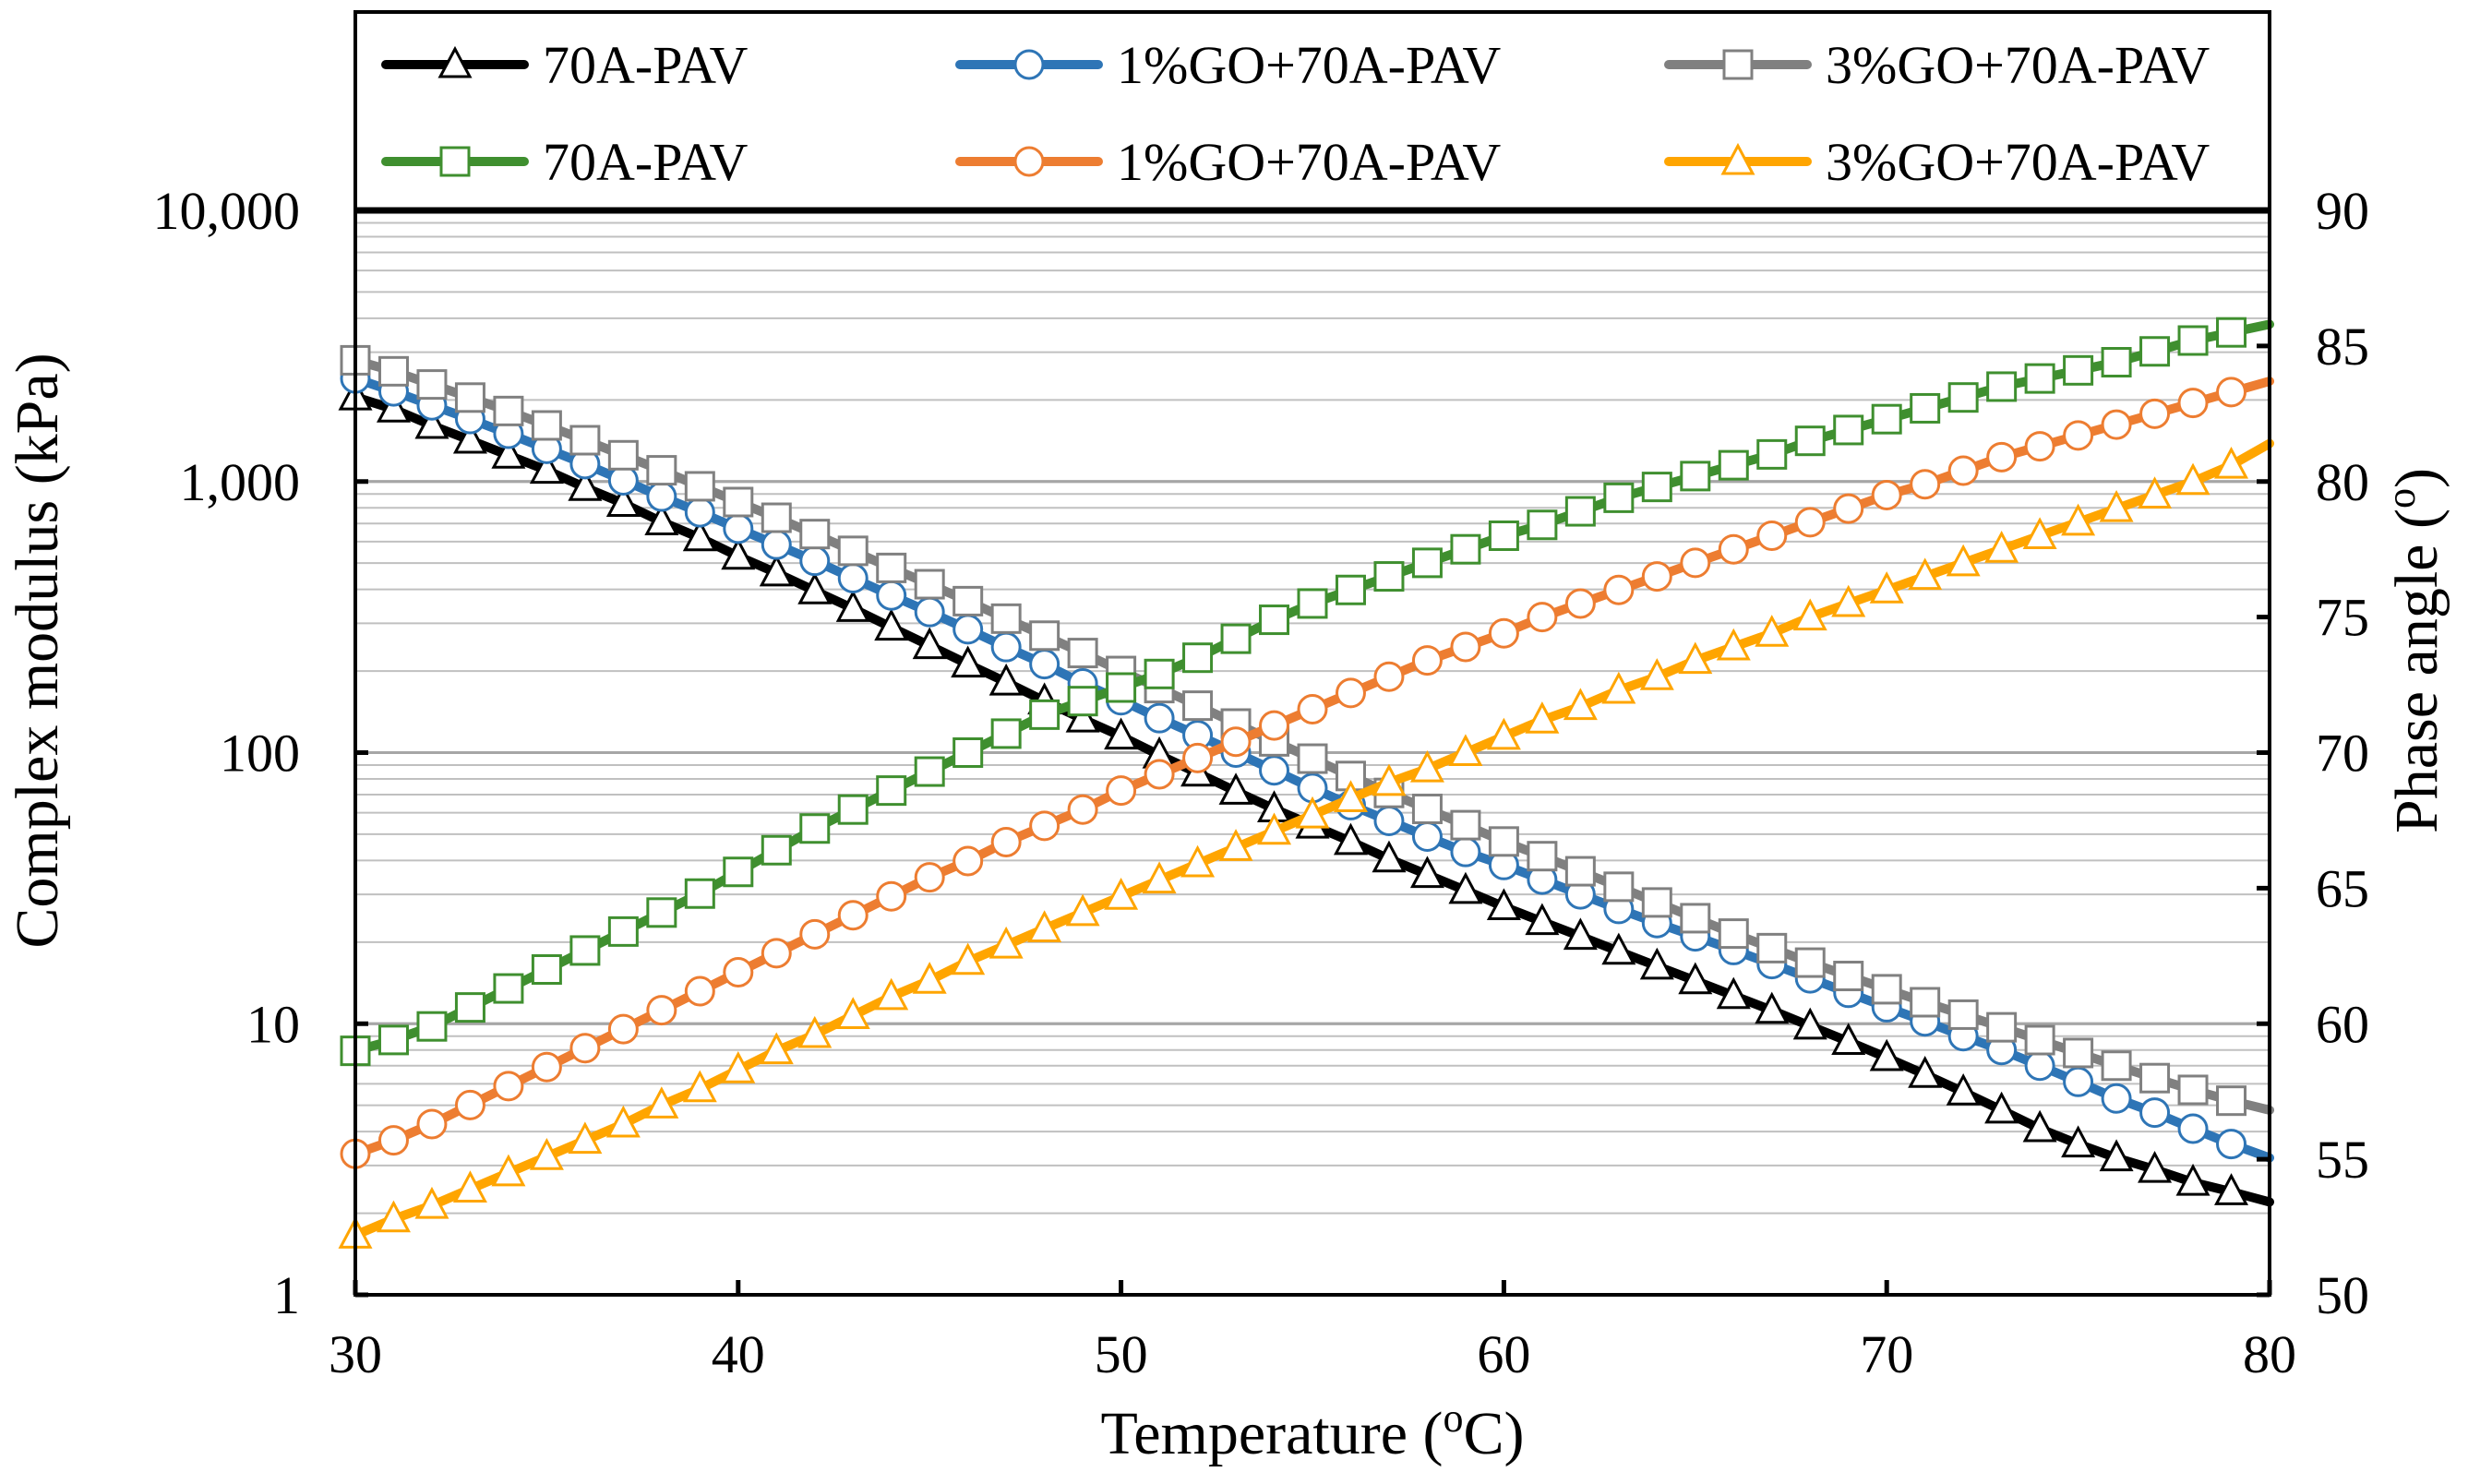 Image resolution: width=2480 pixels, height=1484 pixels. What do you see at coordinates (1122, 1354) in the screenshot?
I see `x-tick-label: 50` at bounding box center [1122, 1354].